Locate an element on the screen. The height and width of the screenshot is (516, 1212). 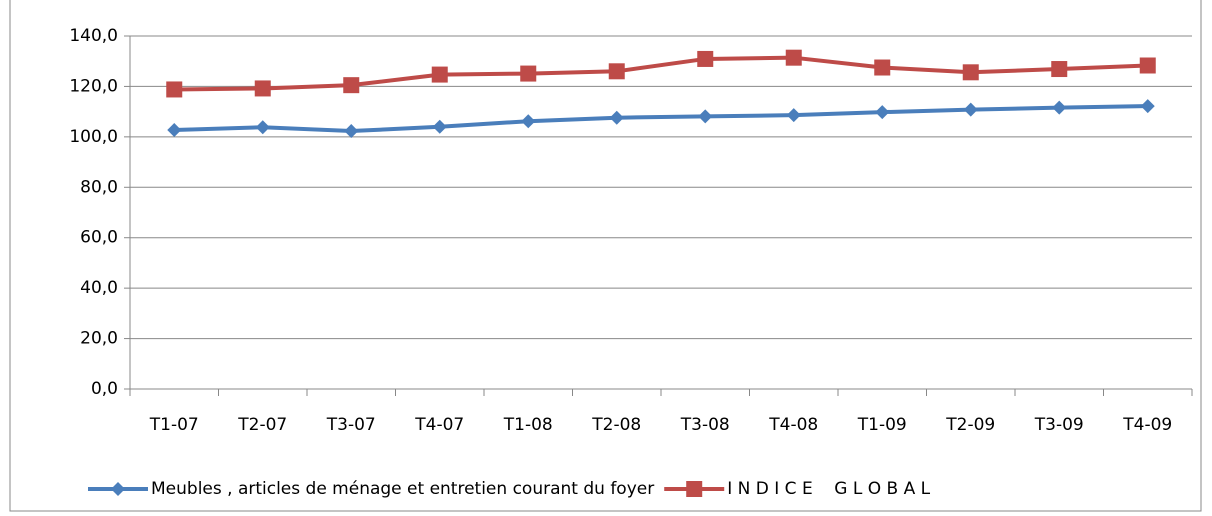
x-tick-label: T2-08 is located at coordinates (616, 425).